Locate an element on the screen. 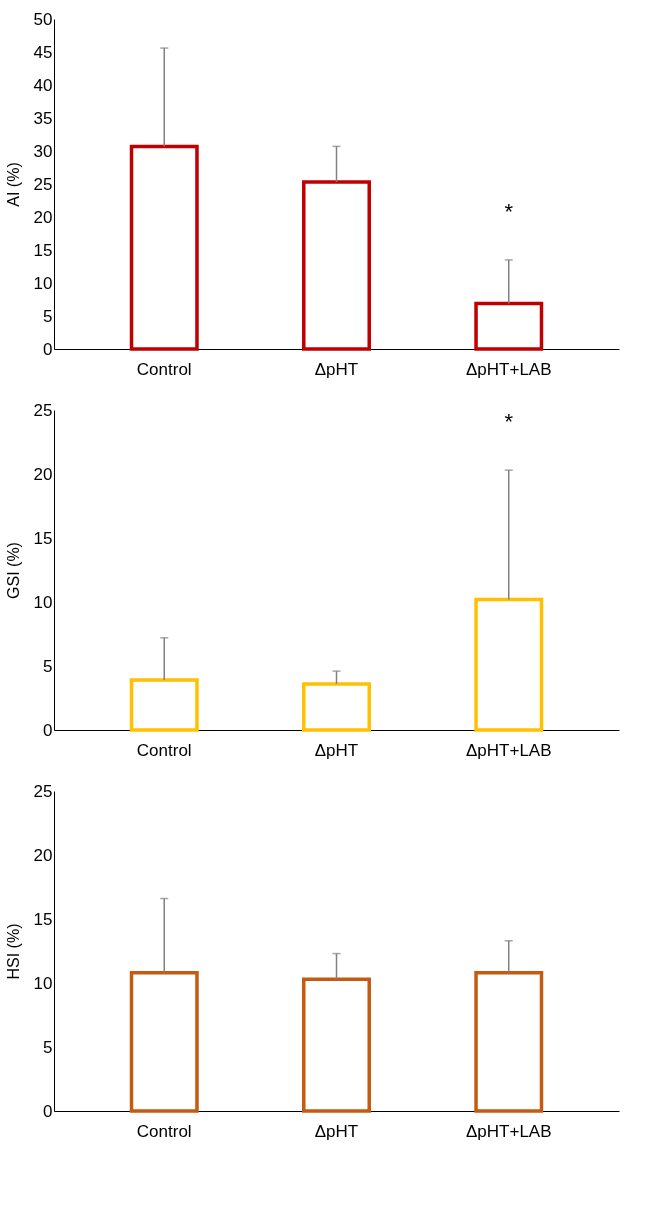 The image size is (662, 1221). y-tick-label: 50 is located at coordinates (43, 19).